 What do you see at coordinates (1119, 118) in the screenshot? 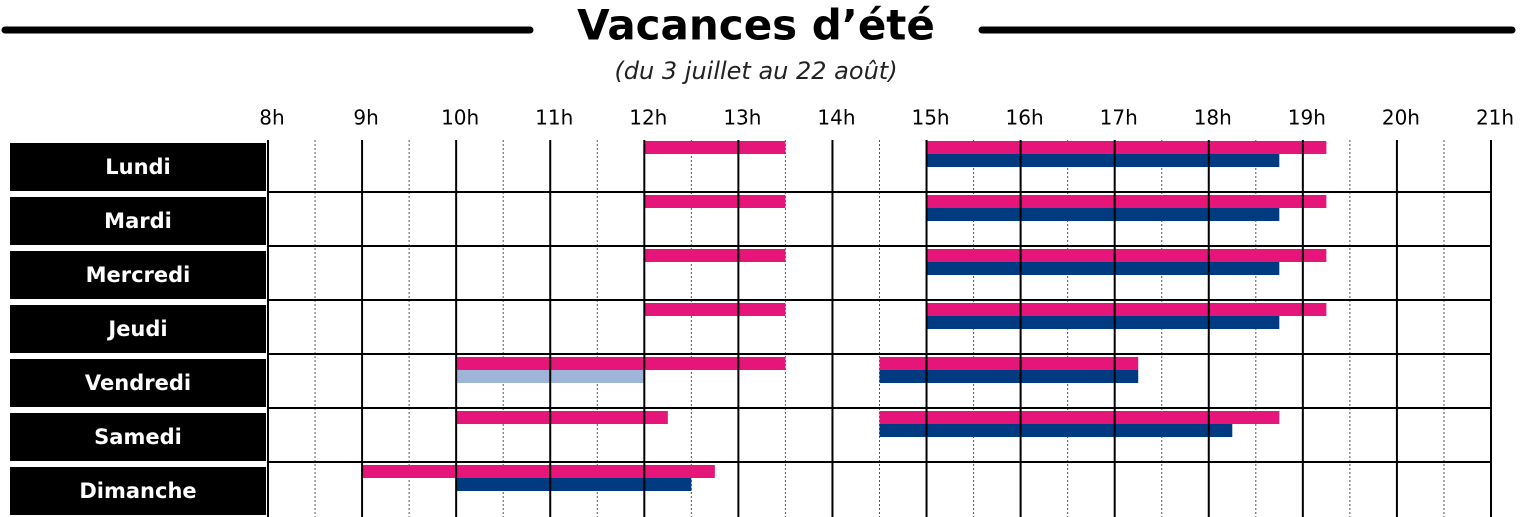
I see `x-tick-label: 17h` at bounding box center [1119, 118].